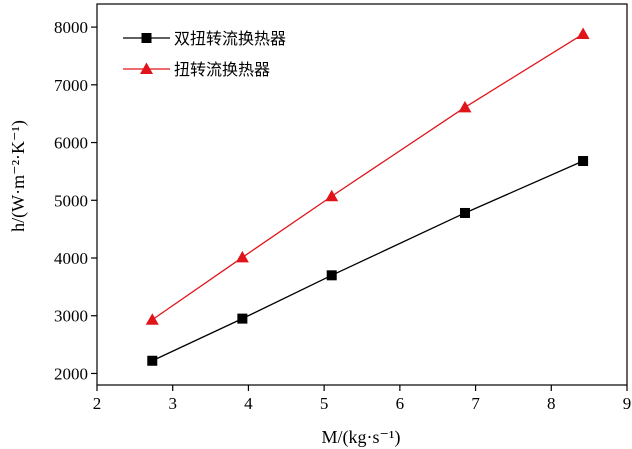  What do you see at coordinates (71, 27) in the screenshot?
I see `y-tick-label: 8000` at bounding box center [71, 27].